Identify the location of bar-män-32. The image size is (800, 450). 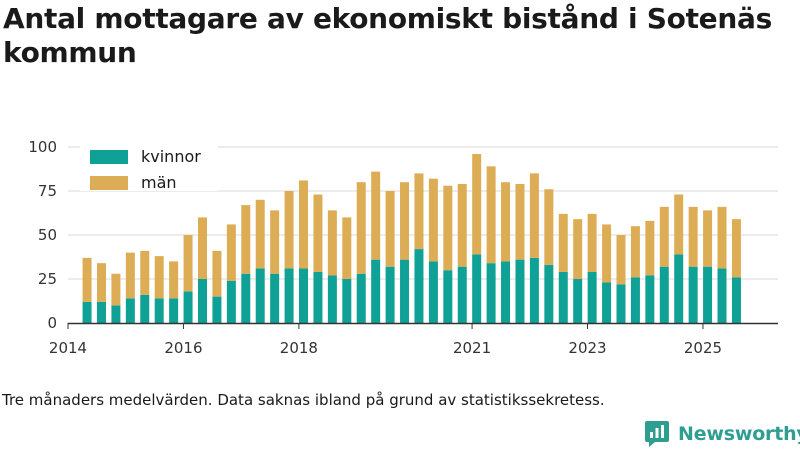
(549, 227).